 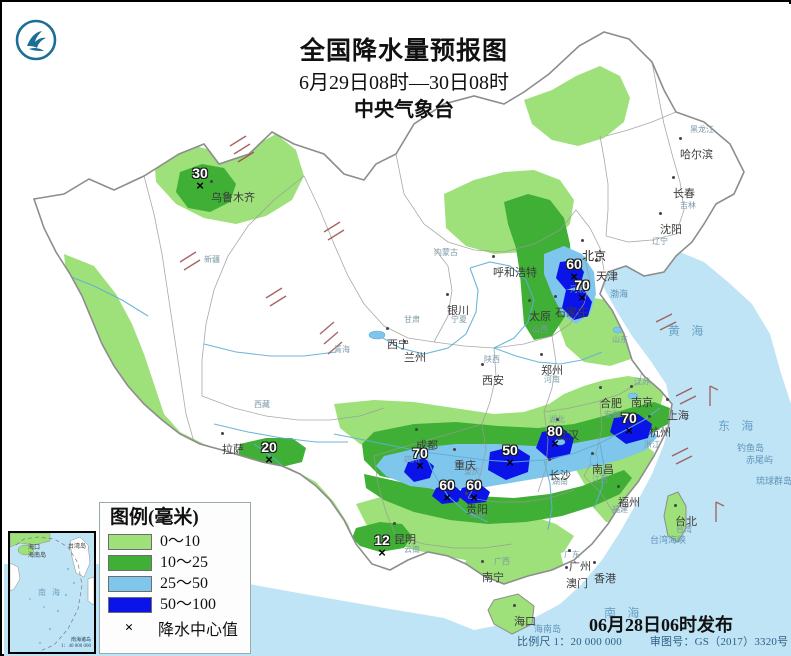 I want to click on sea-label: 琉球群岛, so click(x=773, y=481).